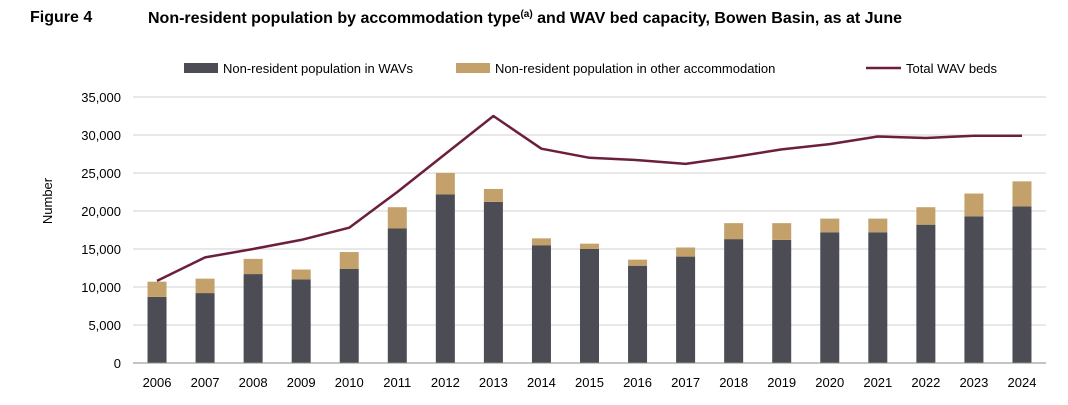 This screenshot has height=405, width=1068. What do you see at coordinates (253, 266) in the screenshot?
I see `bar-other-2008` at bounding box center [253, 266].